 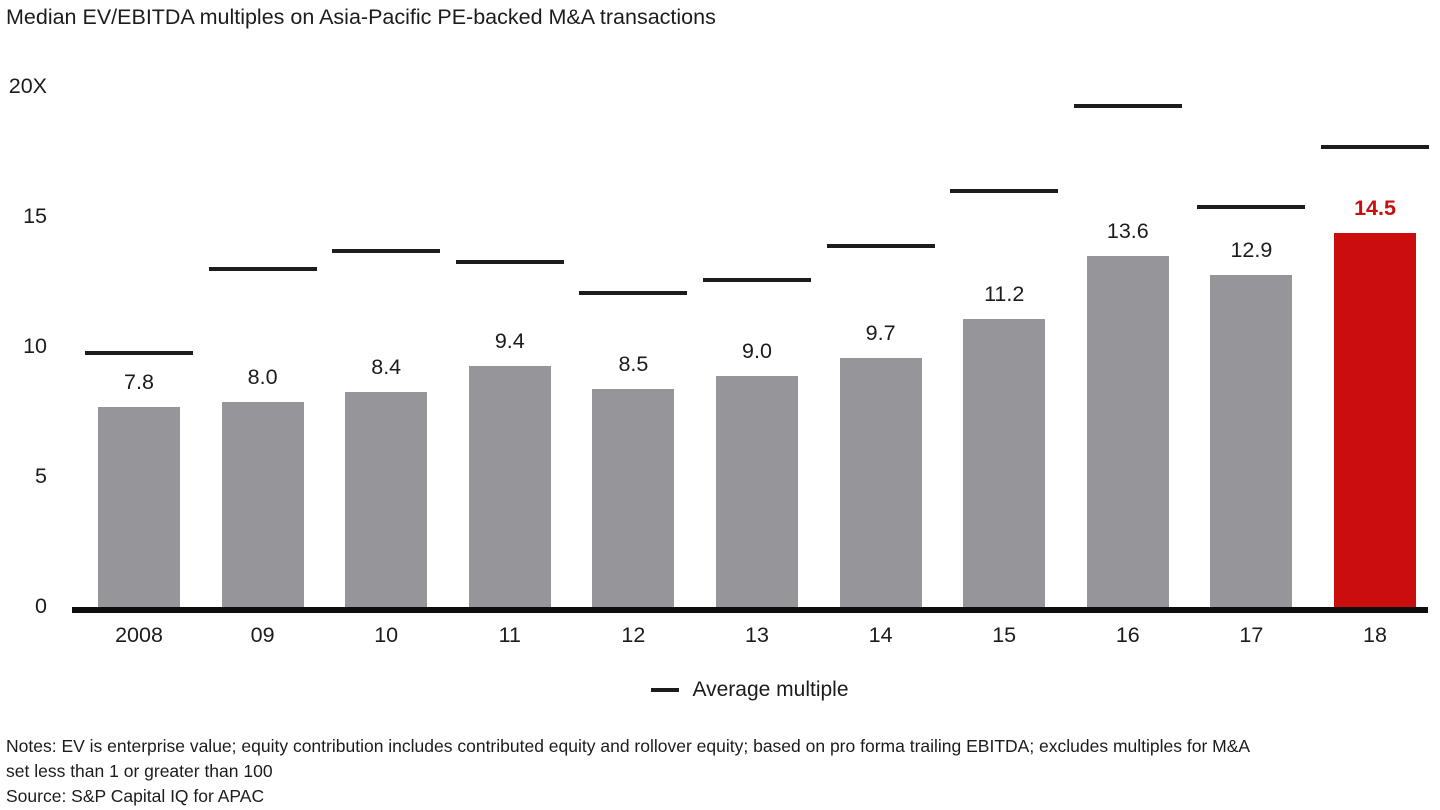 I want to click on notes-line-2: set less than 1 or greater than 100, so click(x=139, y=771).